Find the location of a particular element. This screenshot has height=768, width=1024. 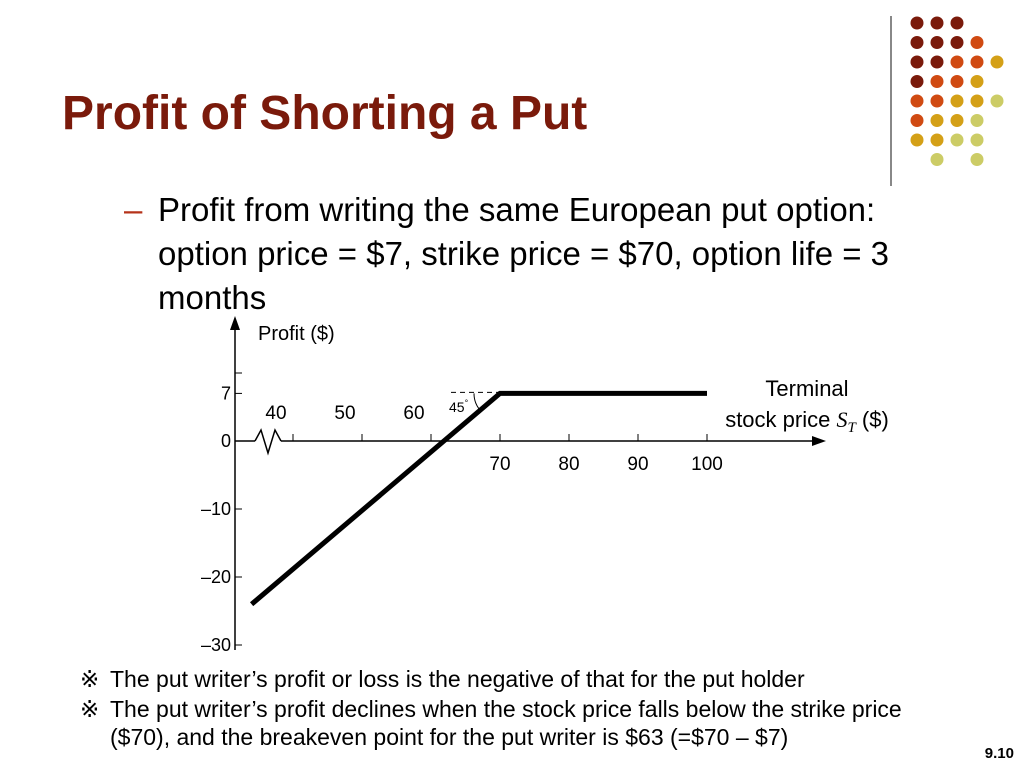

slide-number: 9.10 is located at coordinates (999, 753).